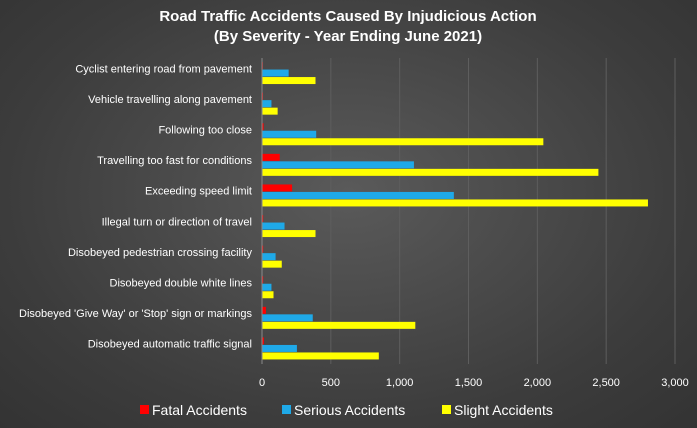 This screenshot has width=697, height=428. I want to click on category-label: Following too close, so click(205, 131).